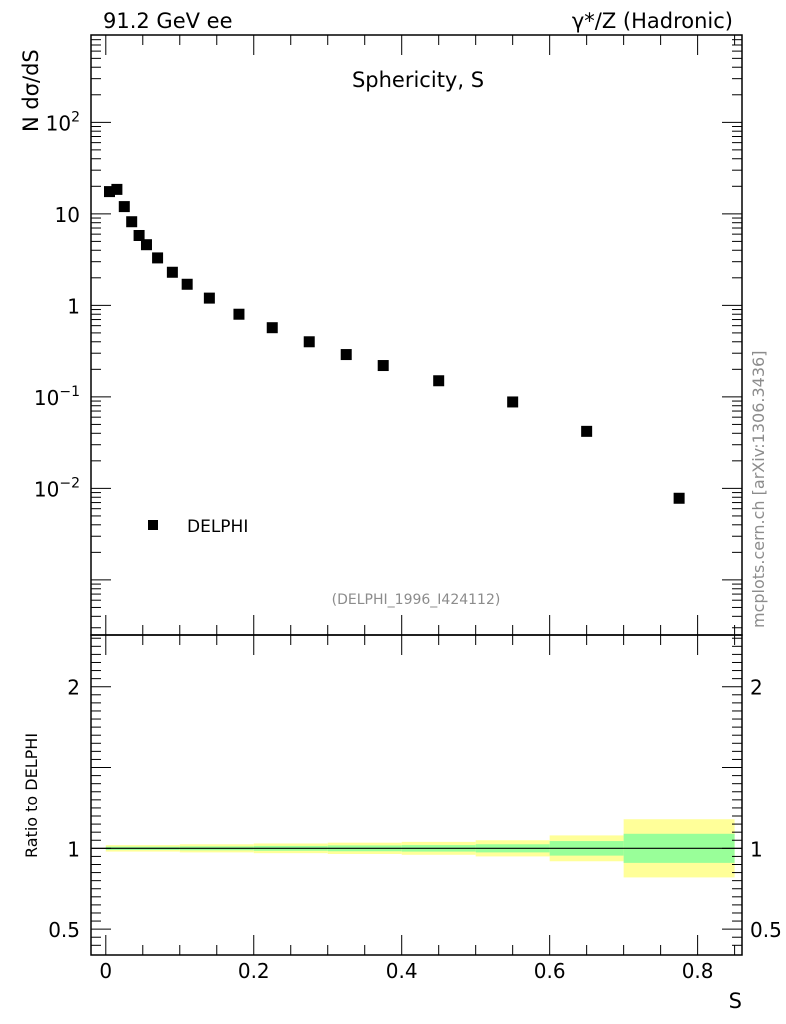 Image resolution: width=786 pixels, height=1024 pixels. I want to click on header-process: γ*/Z (Hadronic), so click(652, 21).